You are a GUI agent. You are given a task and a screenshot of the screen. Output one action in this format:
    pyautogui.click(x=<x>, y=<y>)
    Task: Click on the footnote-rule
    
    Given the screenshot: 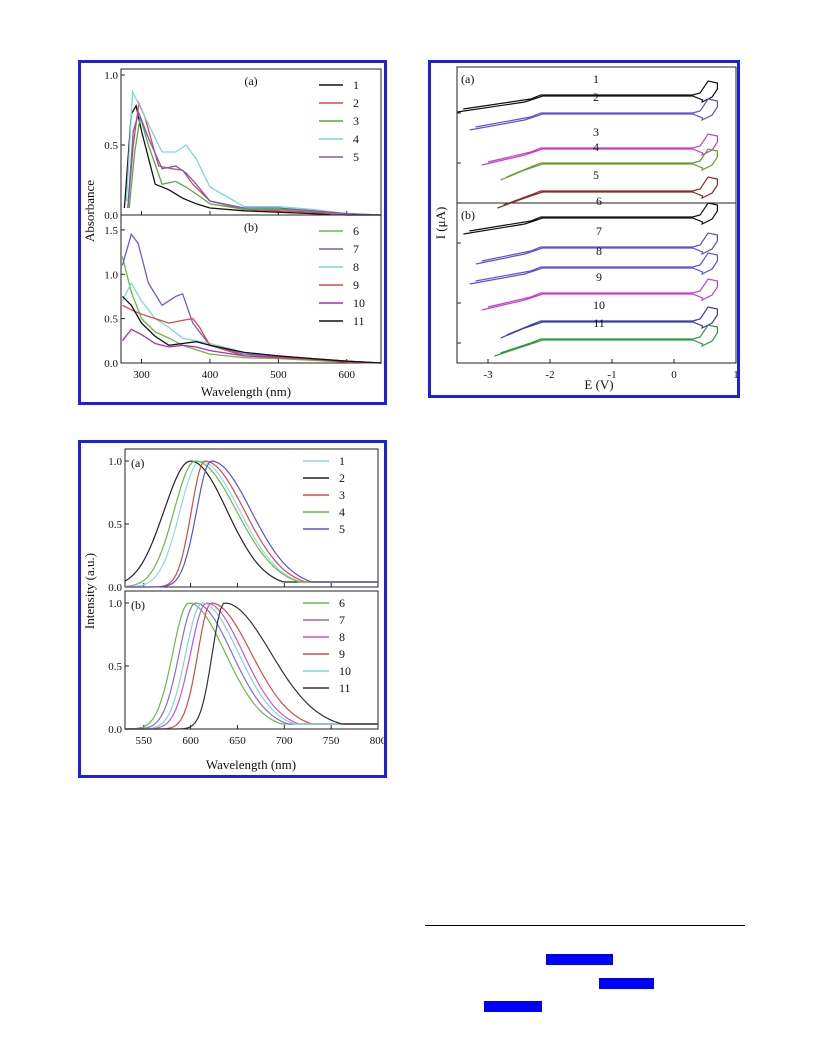 What is the action you would take?
    pyautogui.click(x=585, y=925)
    